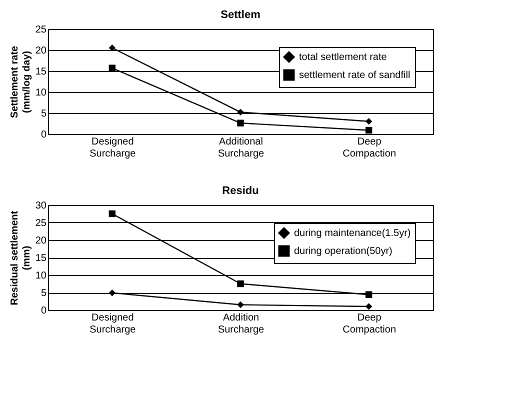 The width and height of the screenshot is (506, 403). Describe the element at coordinates (343, 251) in the screenshot. I see `legend-label: during operation(50yr)` at that location.